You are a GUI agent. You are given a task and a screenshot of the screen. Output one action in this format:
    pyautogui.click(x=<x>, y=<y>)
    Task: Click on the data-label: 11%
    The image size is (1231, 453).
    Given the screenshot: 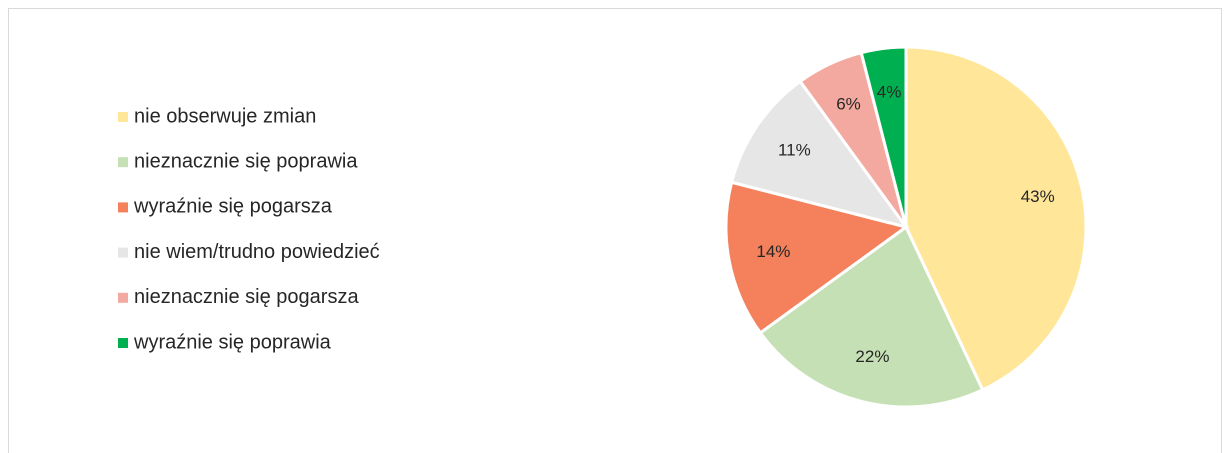 What is the action you would take?
    pyautogui.click(x=794, y=150)
    